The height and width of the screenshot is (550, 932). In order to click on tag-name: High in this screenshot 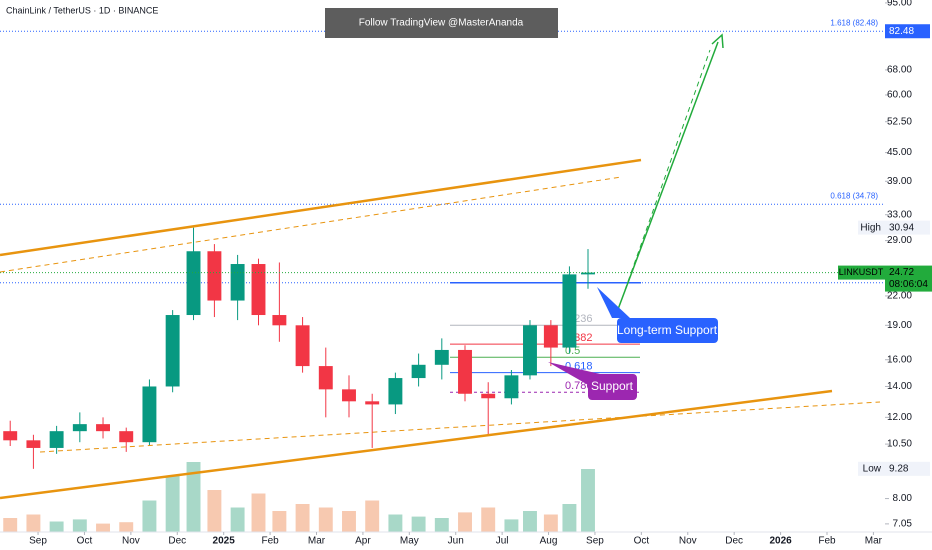, I will do `click(870, 227)`.